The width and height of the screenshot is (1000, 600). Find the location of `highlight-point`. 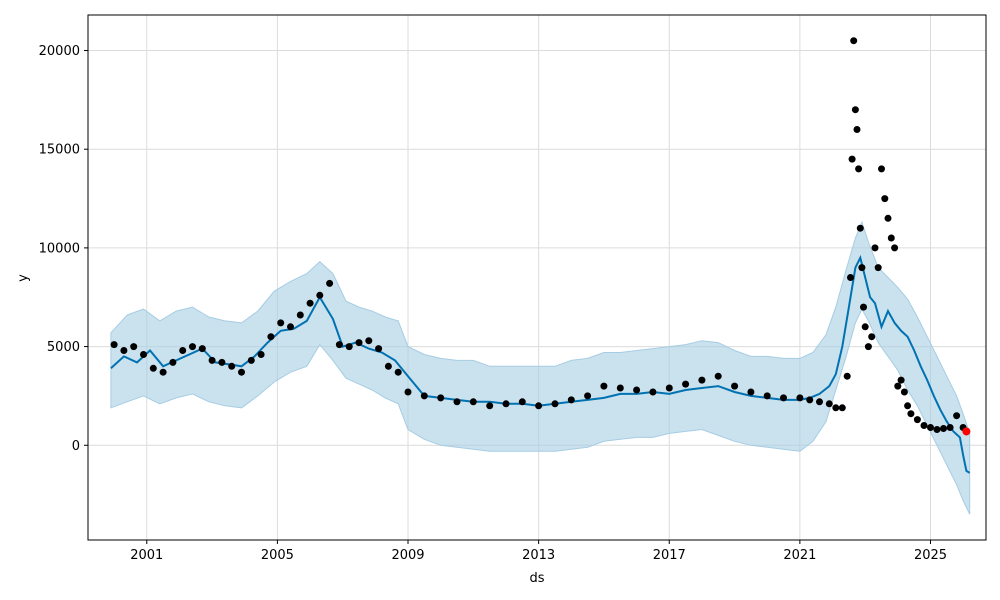

highlight-point is located at coordinates (966, 431).